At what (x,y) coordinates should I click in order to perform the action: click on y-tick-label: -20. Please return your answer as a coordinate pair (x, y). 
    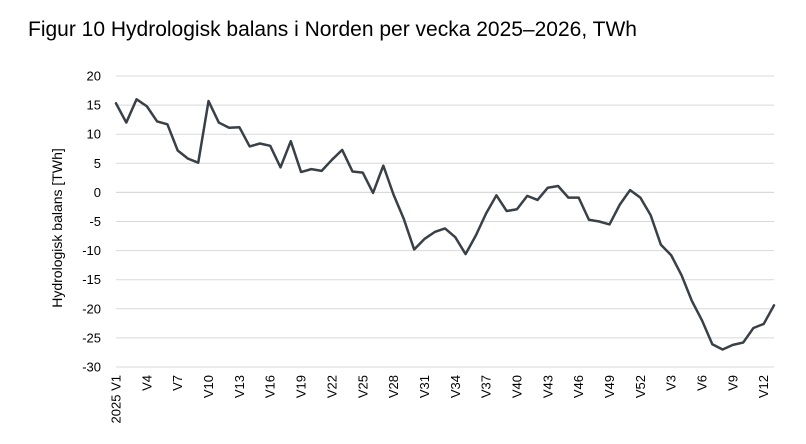
    Looking at the image, I should click on (91, 308).